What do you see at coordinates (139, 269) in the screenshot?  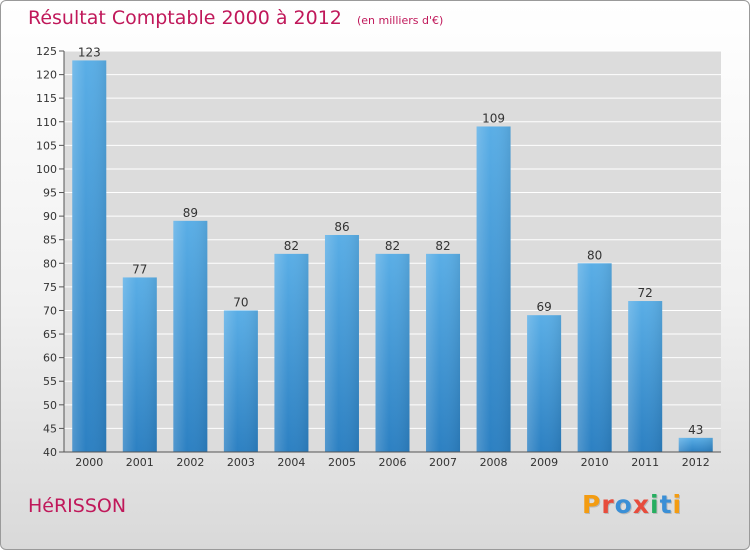 I see `data-label: 77` at bounding box center [139, 269].